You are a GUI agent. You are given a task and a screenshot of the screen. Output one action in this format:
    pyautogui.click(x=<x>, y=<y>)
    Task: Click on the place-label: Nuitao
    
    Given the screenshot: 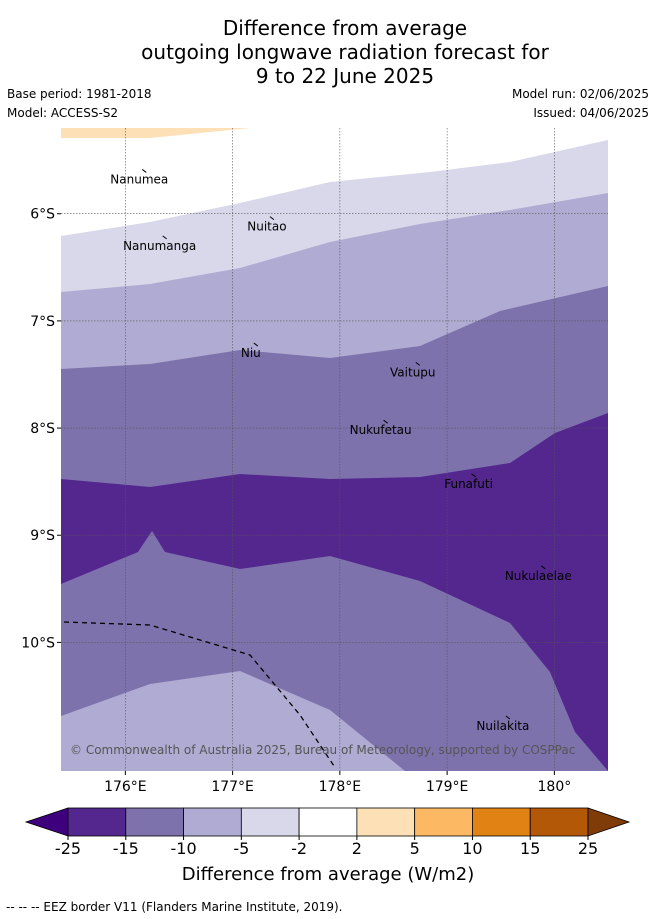 What is the action you would take?
    pyautogui.click(x=266, y=227)
    